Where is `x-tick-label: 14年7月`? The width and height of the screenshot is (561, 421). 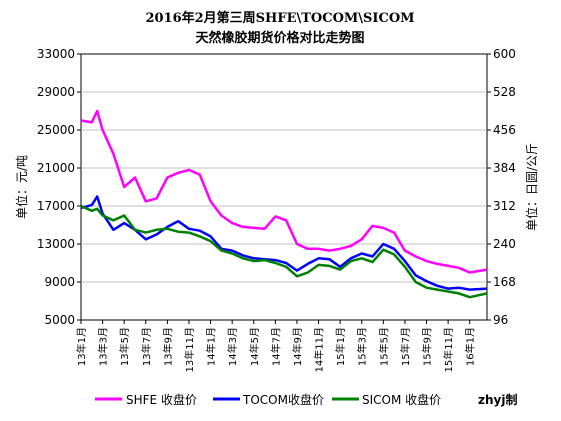 x-tick-label: 14年7月 is located at coordinates (275, 346).